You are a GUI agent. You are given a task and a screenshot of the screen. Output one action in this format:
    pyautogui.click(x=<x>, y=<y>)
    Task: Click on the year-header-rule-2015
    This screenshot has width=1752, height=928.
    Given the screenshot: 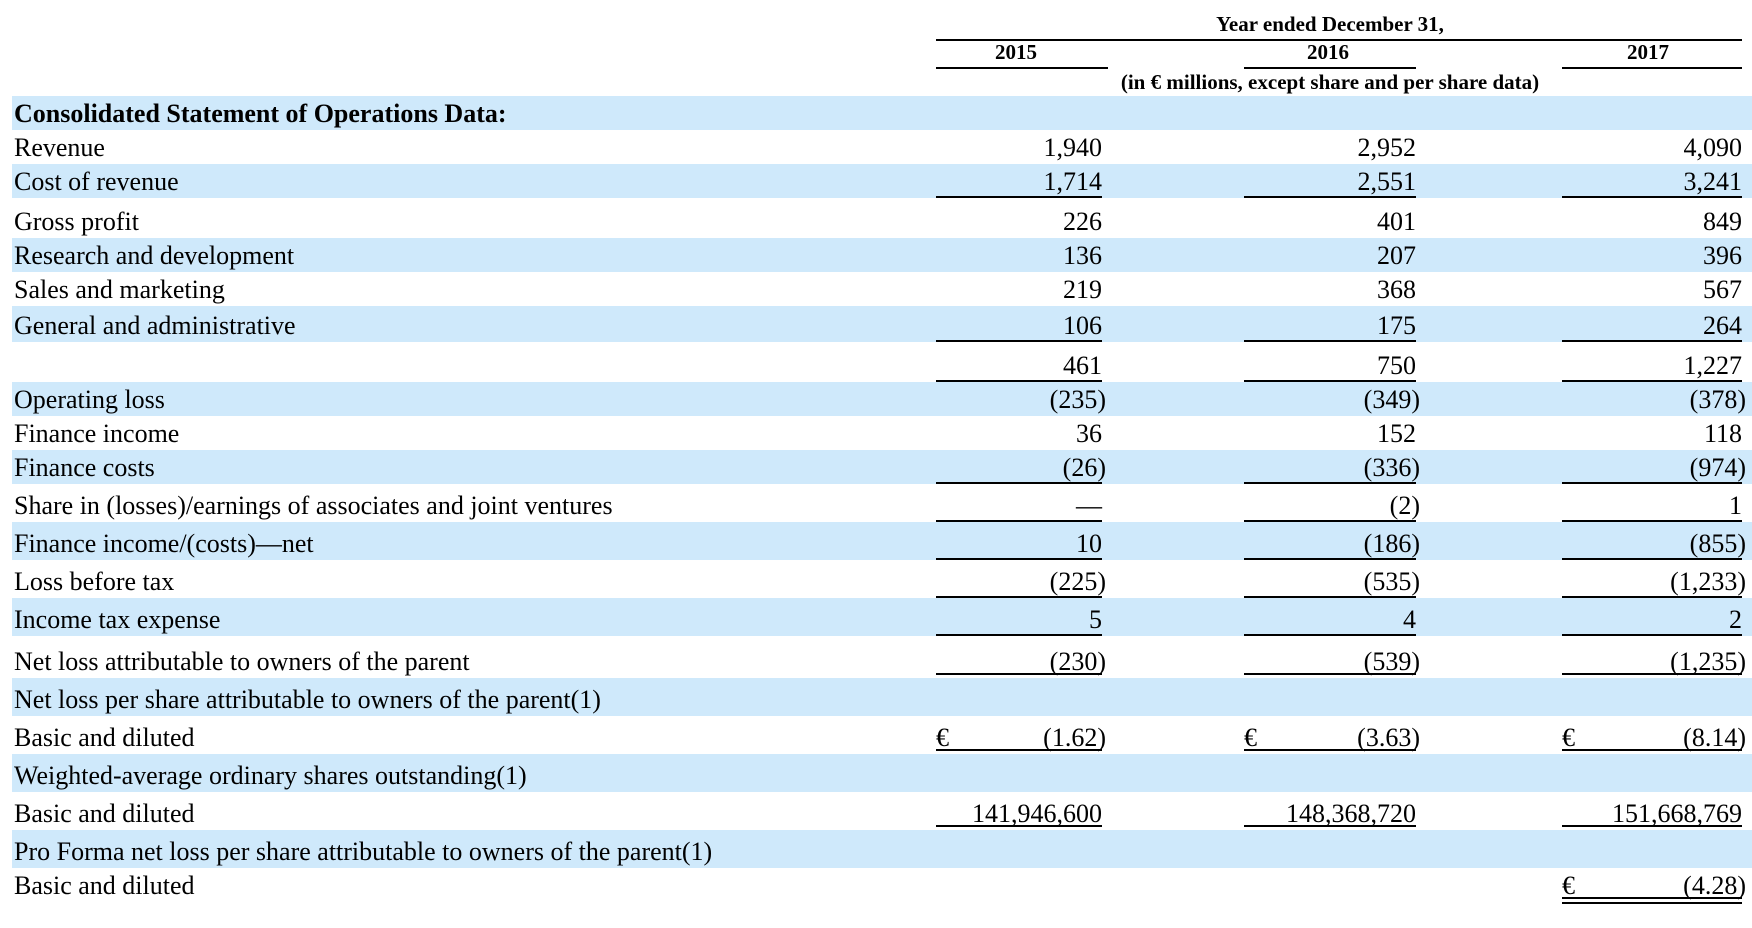 What is the action you would take?
    pyautogui.click(x=1022, y=68)
    